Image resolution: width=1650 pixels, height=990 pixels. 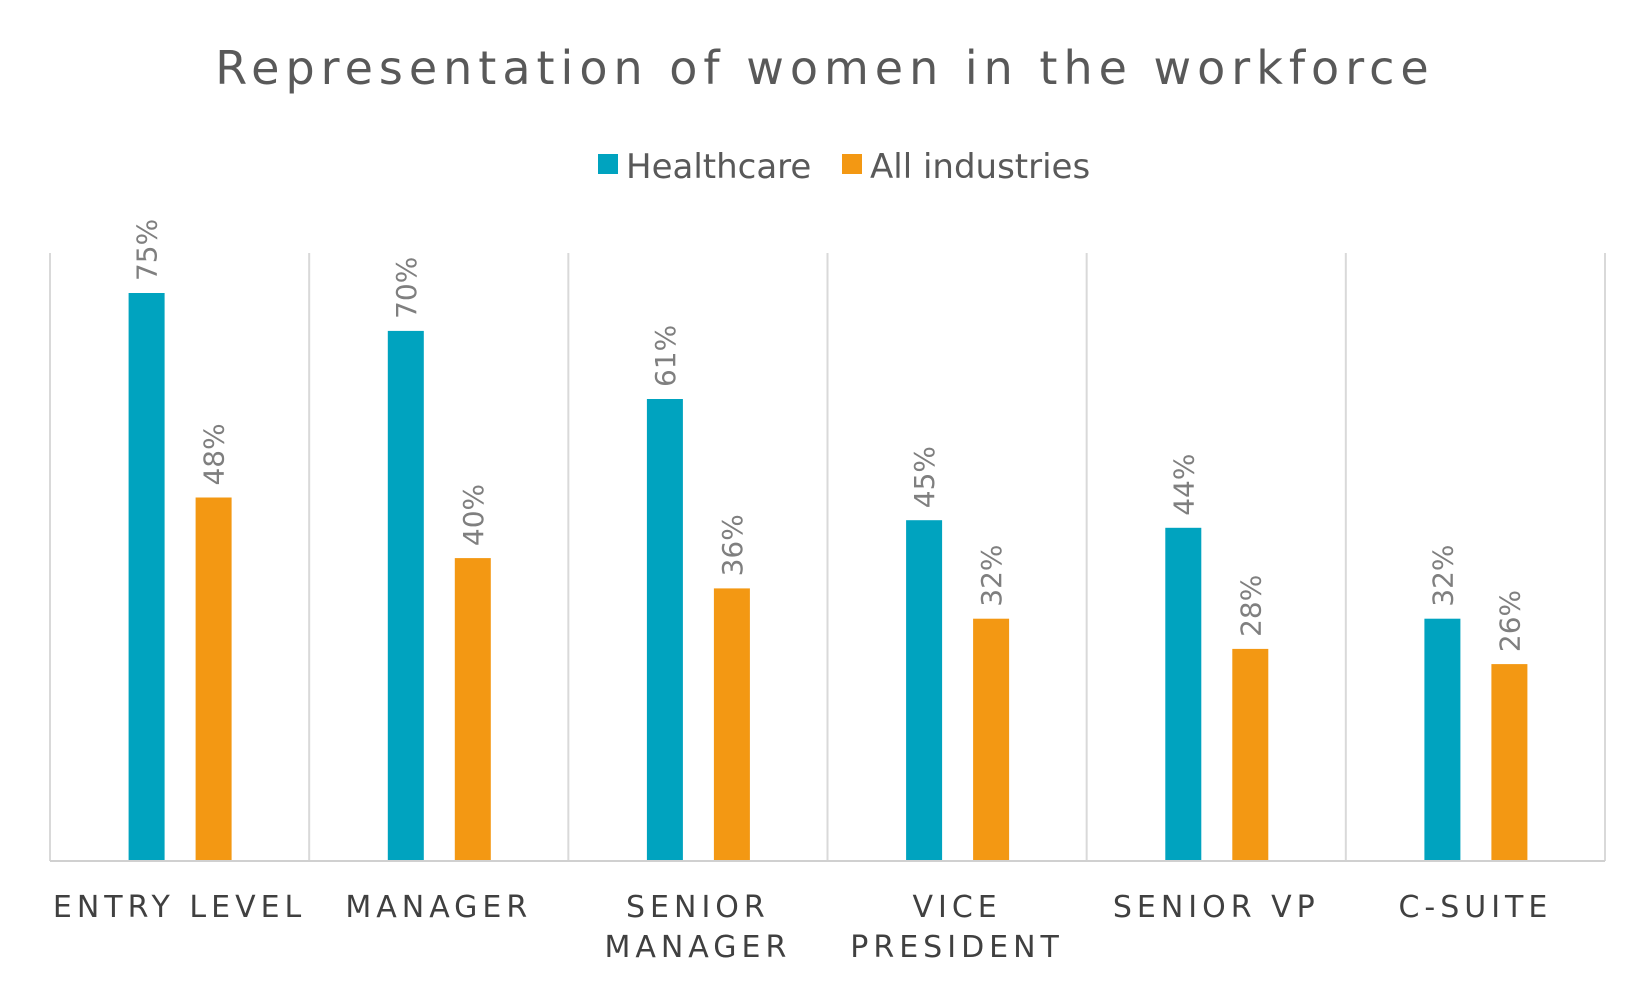 What do you see at coordinates (473, 515) in the screenshot?
I see `data-label: 40%` at bounding box center [473, 515].